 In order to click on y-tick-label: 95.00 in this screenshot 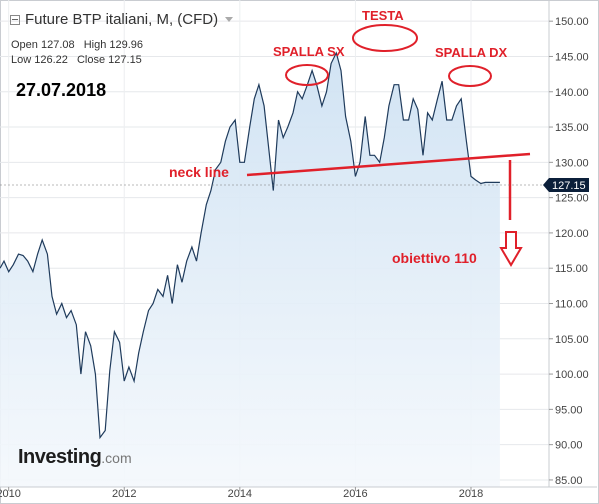, I will do `click(569, 410)`.